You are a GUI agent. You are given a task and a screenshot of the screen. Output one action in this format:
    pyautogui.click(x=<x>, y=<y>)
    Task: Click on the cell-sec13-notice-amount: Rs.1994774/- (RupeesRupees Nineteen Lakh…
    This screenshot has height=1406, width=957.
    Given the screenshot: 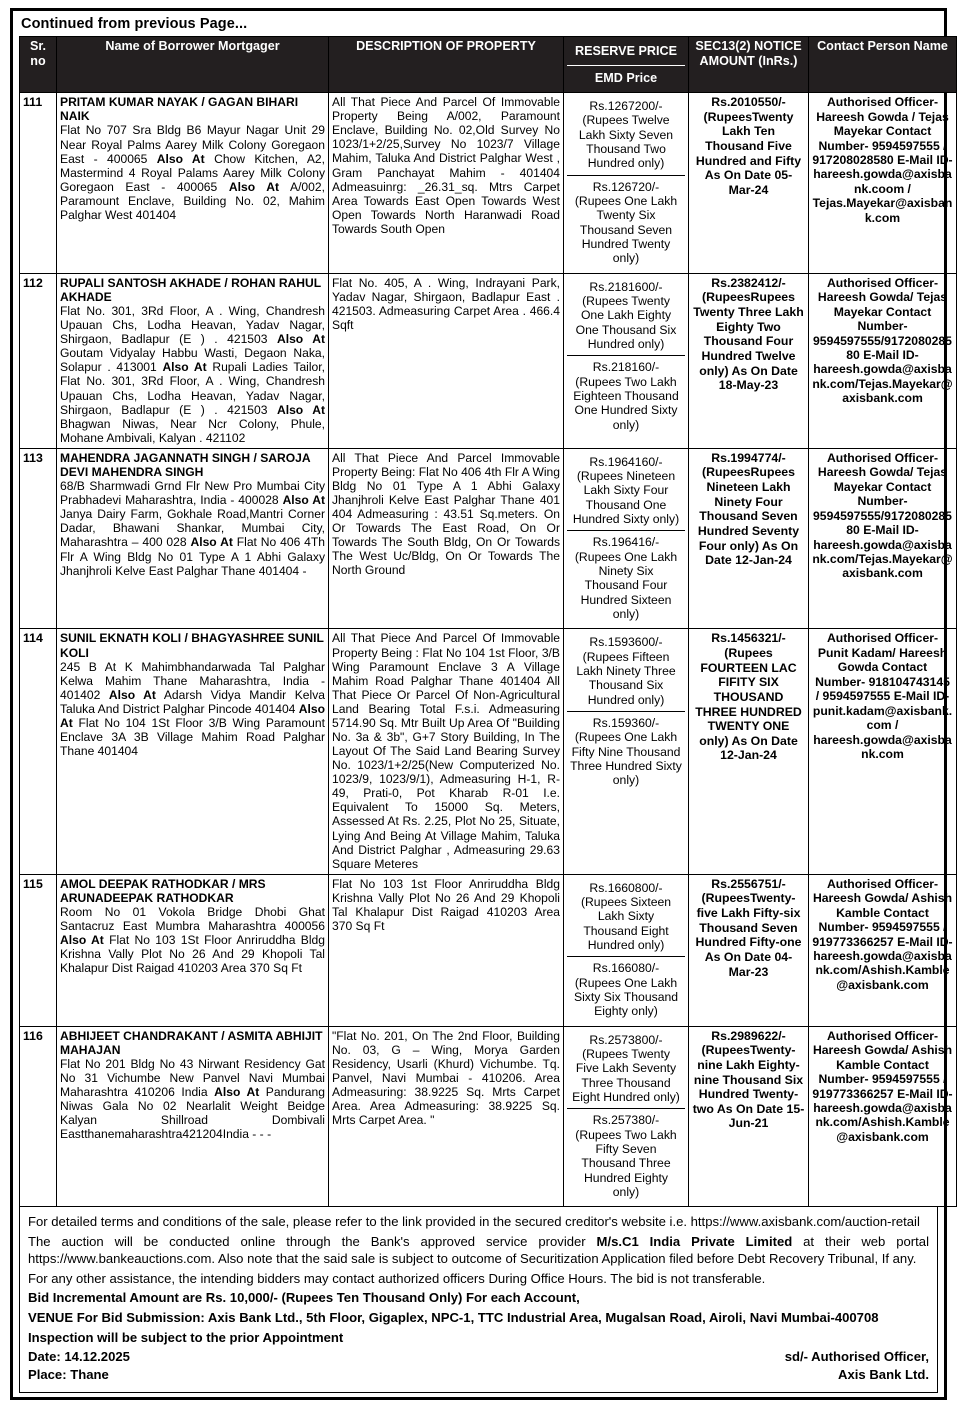 What is the action you would take?
    pyautogui.click(x=748, y=538)
    